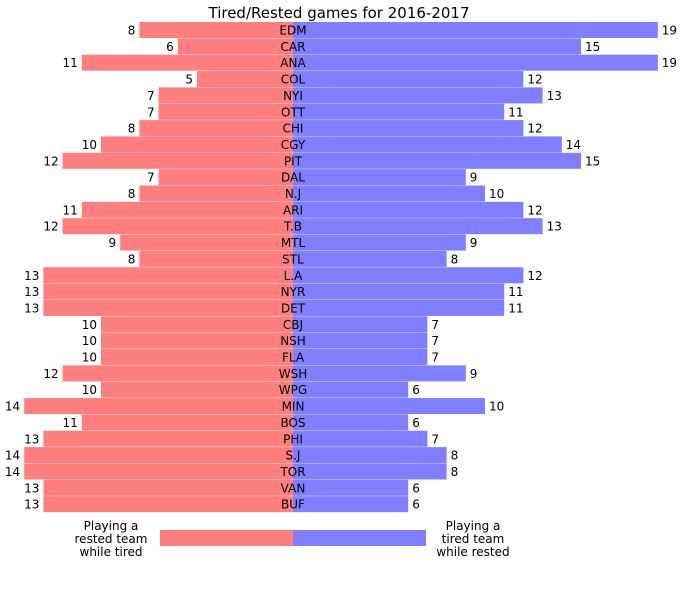 Image resolution: width=680 pixels, height=602 pixels. What do you see at coordinates (418, 95) in the screenshot?
I see `bar-right-nyi` at bounding box center [418, 95].